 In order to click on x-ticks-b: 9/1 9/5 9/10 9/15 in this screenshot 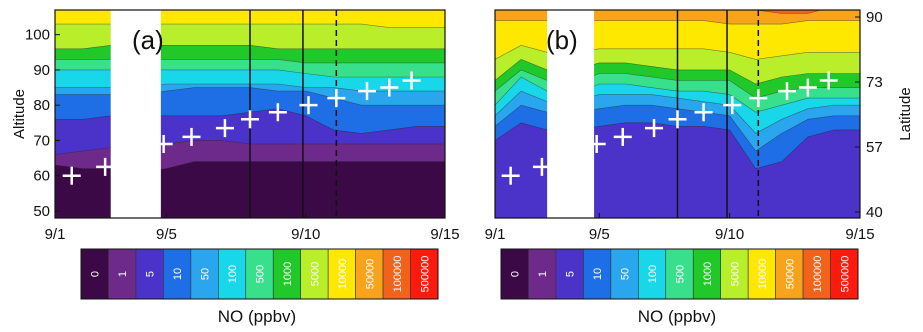, I will do `click(680, 228)`.